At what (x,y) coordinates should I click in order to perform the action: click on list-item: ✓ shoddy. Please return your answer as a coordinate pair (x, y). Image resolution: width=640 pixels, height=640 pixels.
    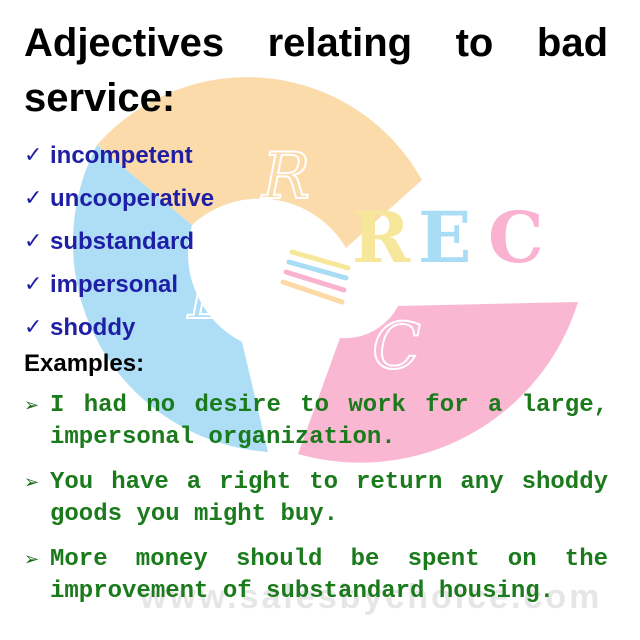
    Looking at the image, I should click on (119, 327).